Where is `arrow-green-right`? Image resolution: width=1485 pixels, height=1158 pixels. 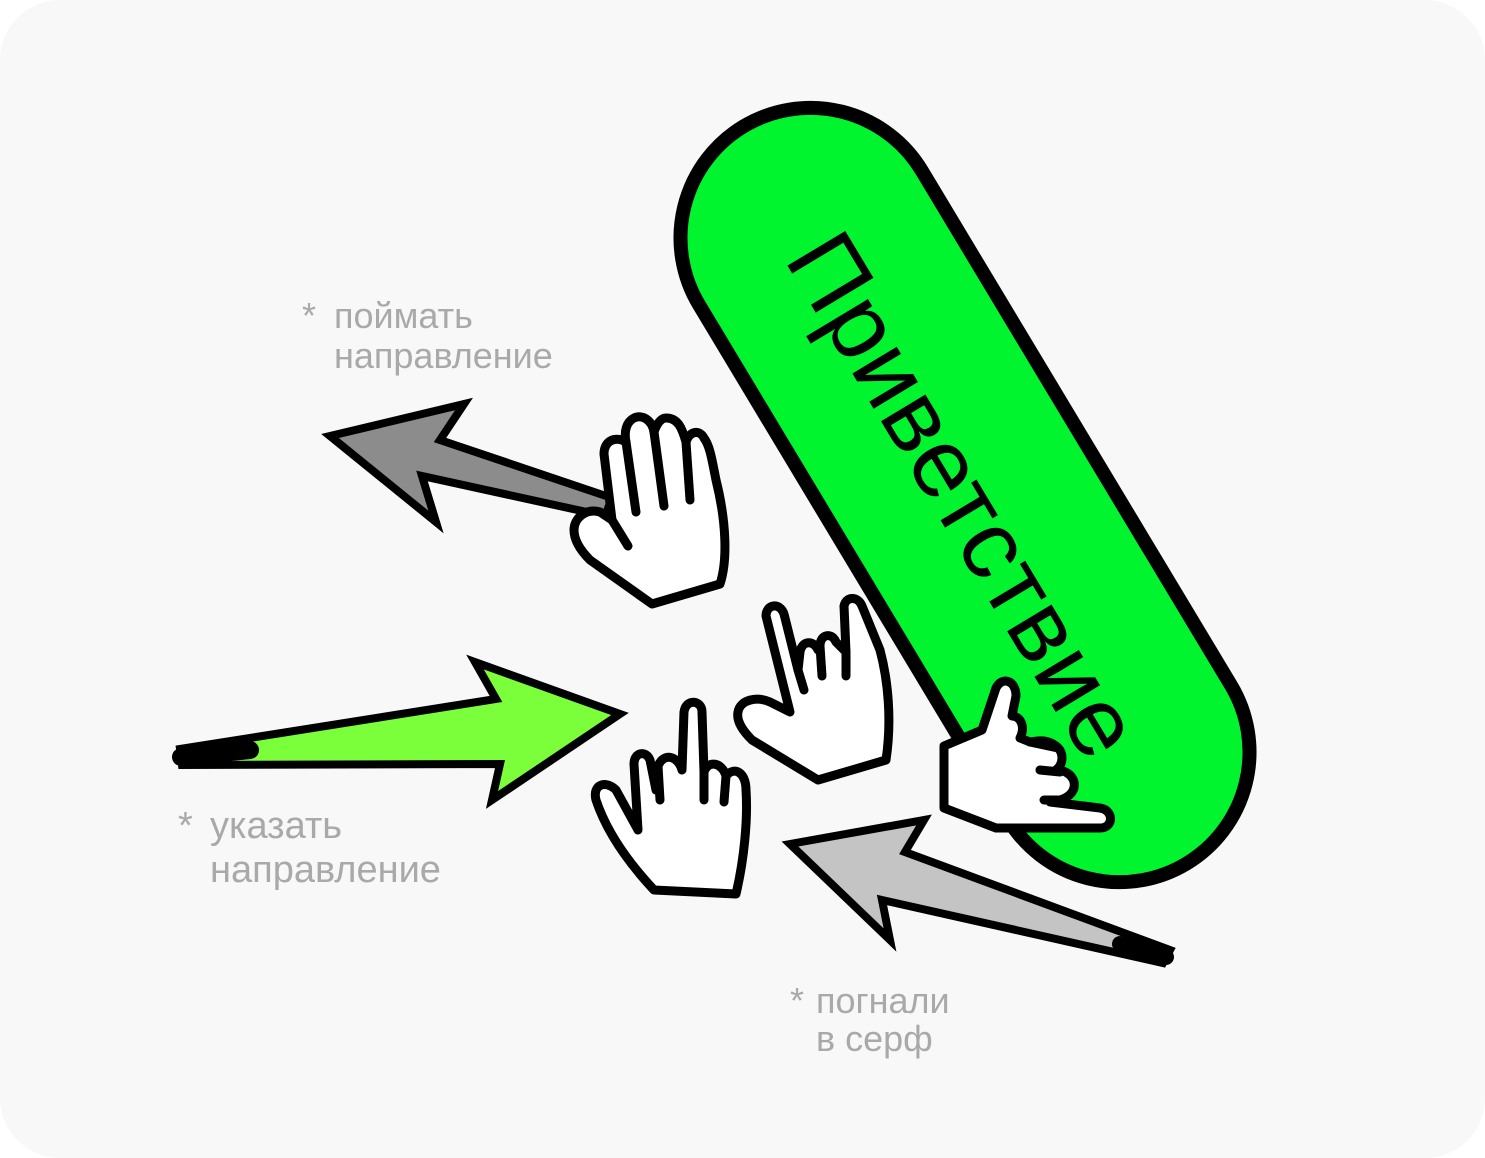
arrow-green-right is located at coordinates (402, 731).